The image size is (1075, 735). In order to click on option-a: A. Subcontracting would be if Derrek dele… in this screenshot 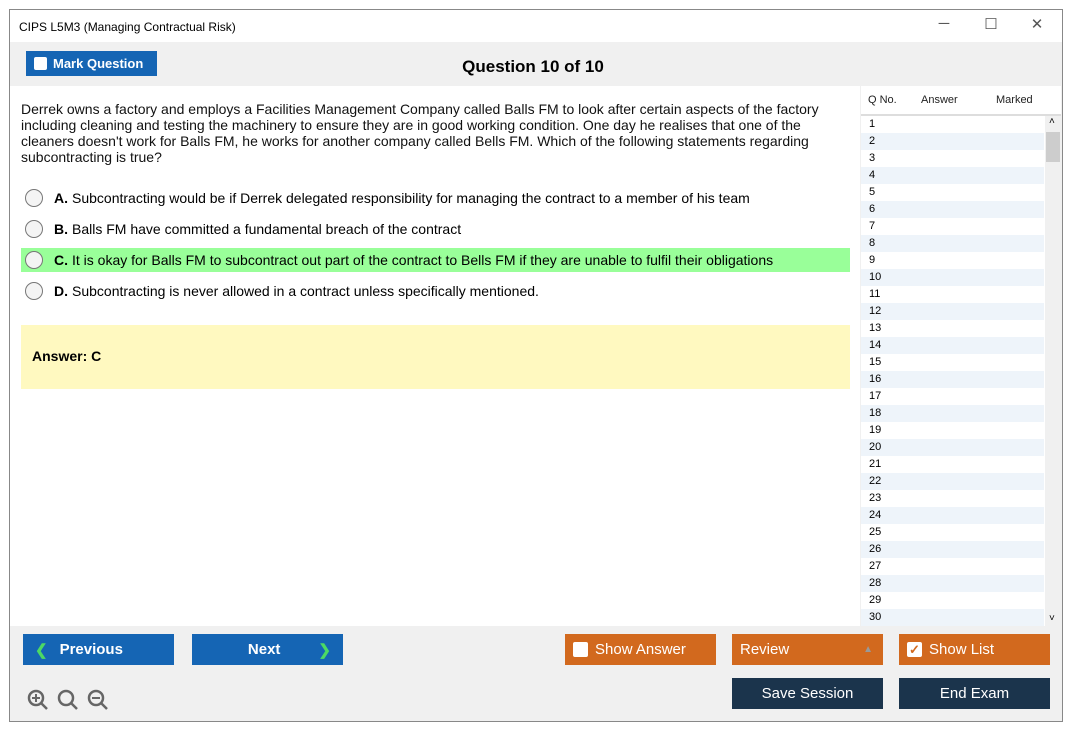, I will do `click(435, 198)`.